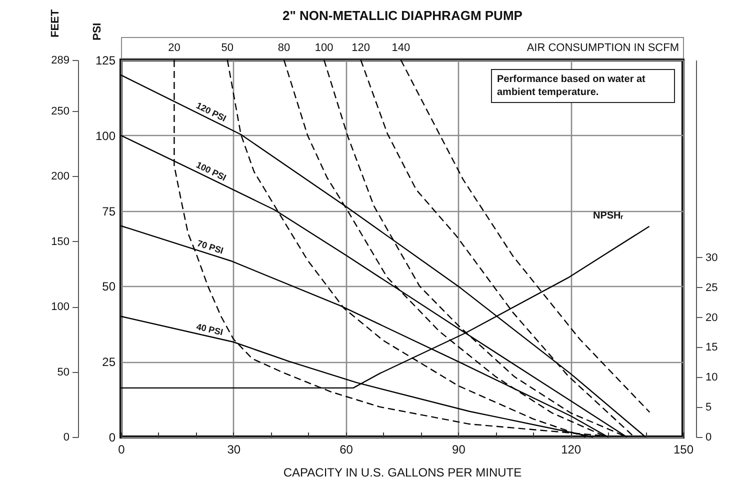  Describe the element at coordinates (60, 111) in the screenshot. I see `y3-tick-label: 250` at that location.